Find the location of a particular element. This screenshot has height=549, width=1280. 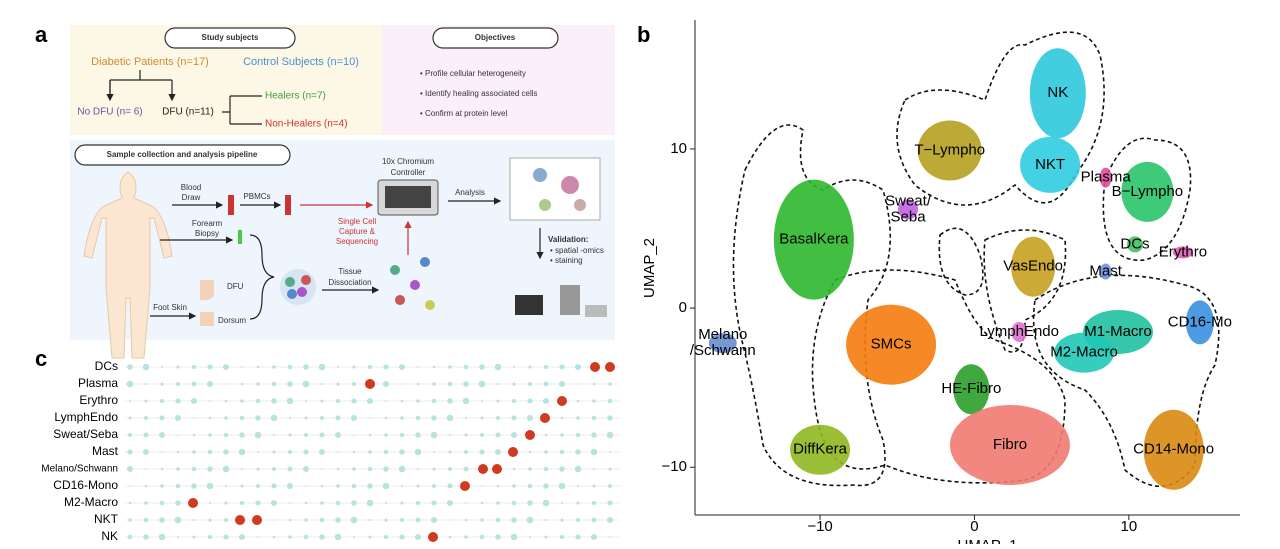

pill is located at coordinates (230, 38).